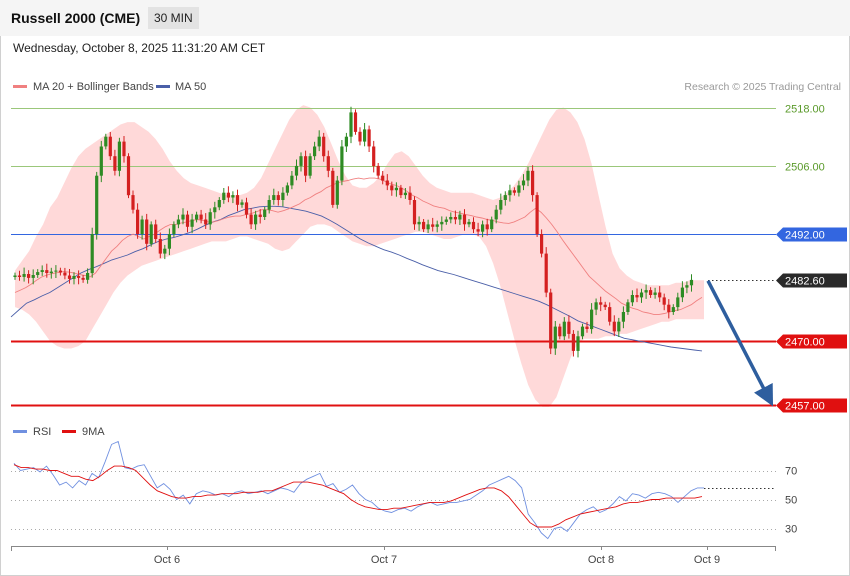 This screenshot has height=576, width=850. What do you see at coordinates (707, 560) in the screenshot?
I see `time-tick-label: Oct 9` at bounding box center [707, 560].